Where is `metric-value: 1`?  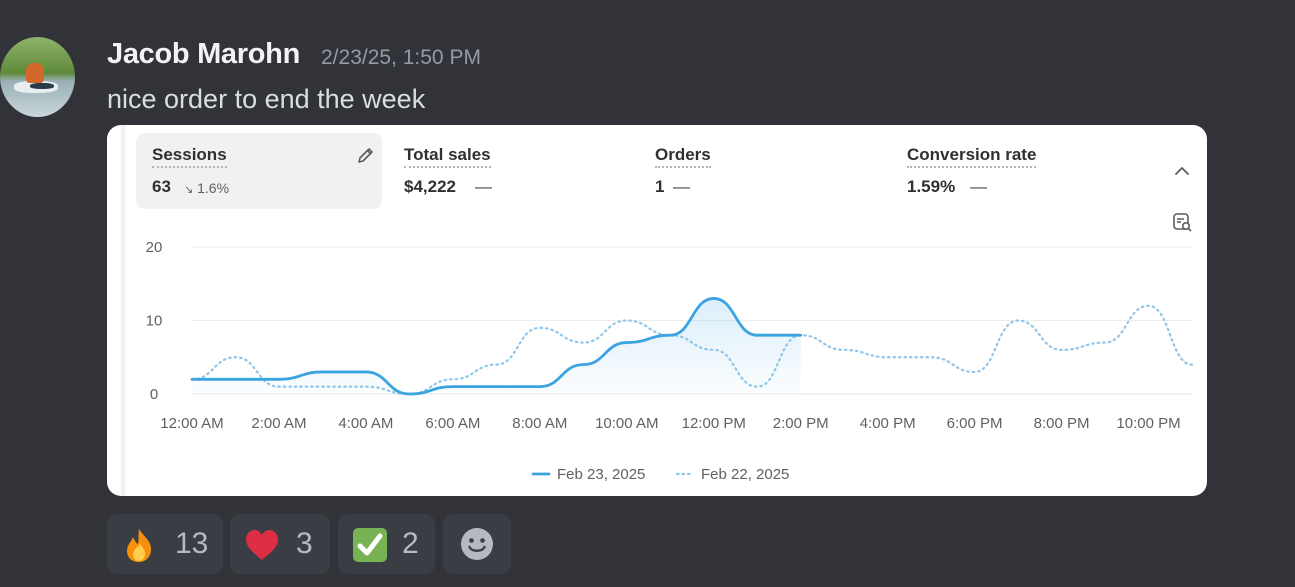 metric-value: 1 is located at coordinates (660, 186).